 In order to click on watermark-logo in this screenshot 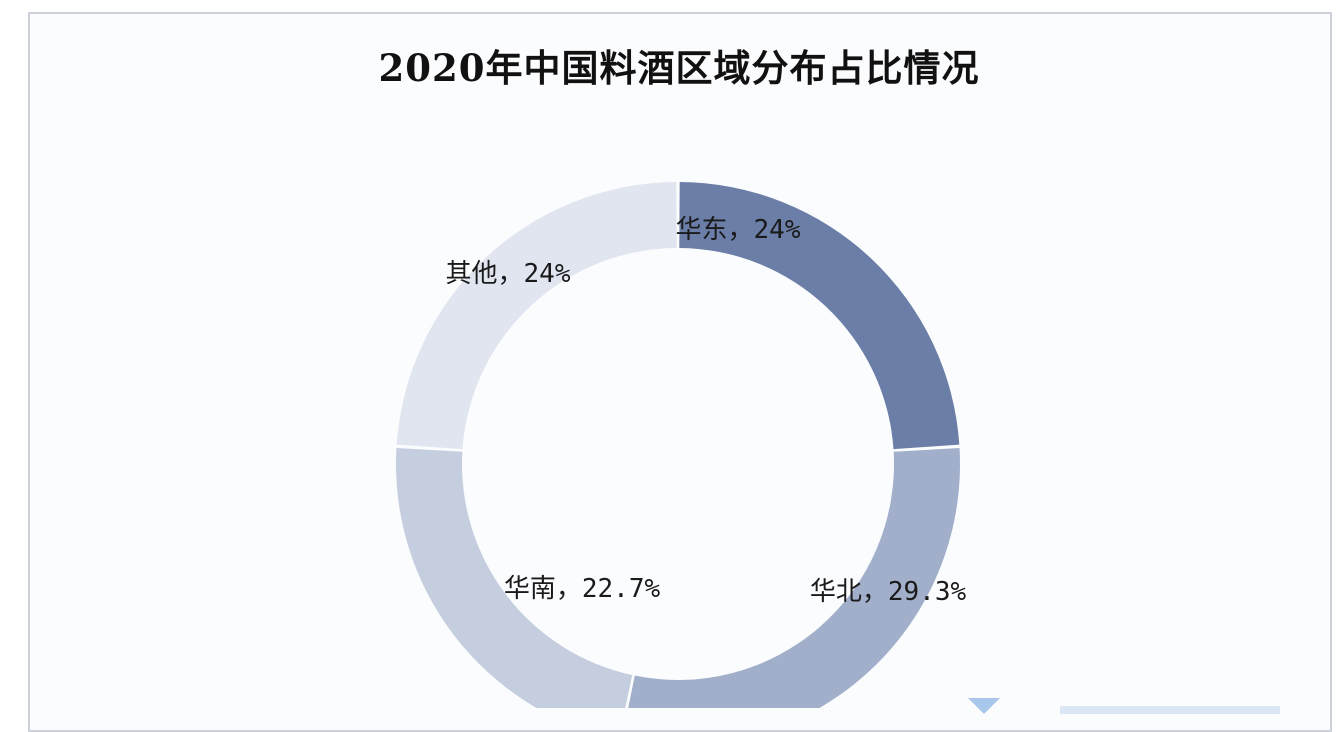, I will do `click(1124, 706)`.